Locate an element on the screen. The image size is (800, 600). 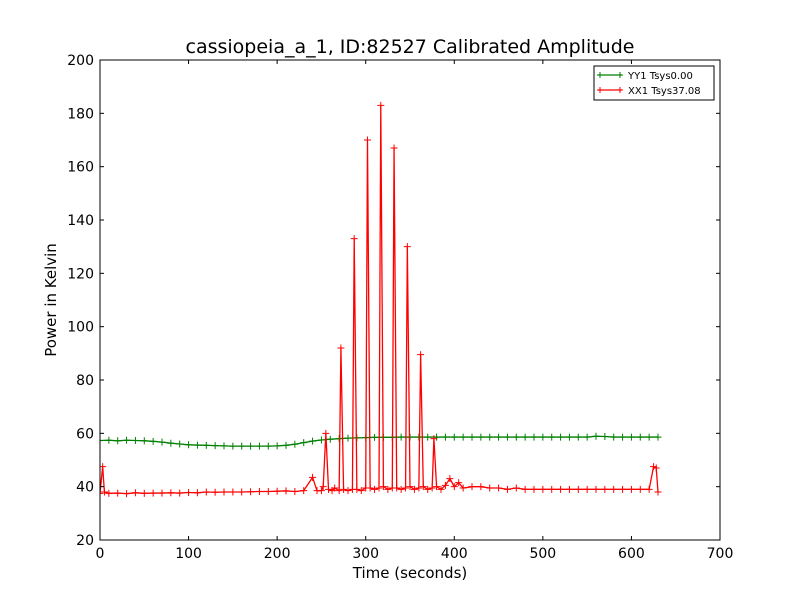
x-tick-label: 500 is located at coordinates (542, 554).